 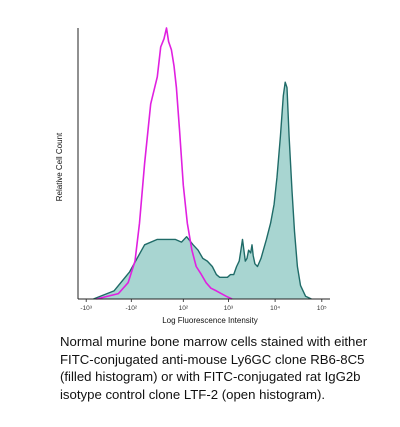 What do you see at coordinates (203, 305) in the screenshot?
I see `x-tick-layer: -10³ -10² 10² 10³ 10⁴ 10⁵` at bounding box center [203, 305].